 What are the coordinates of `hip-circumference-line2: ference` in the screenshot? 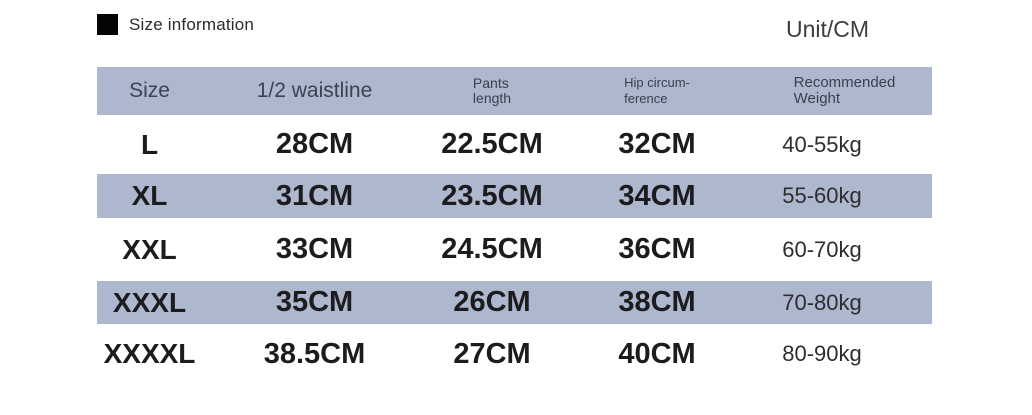 It's located at (646, 98).